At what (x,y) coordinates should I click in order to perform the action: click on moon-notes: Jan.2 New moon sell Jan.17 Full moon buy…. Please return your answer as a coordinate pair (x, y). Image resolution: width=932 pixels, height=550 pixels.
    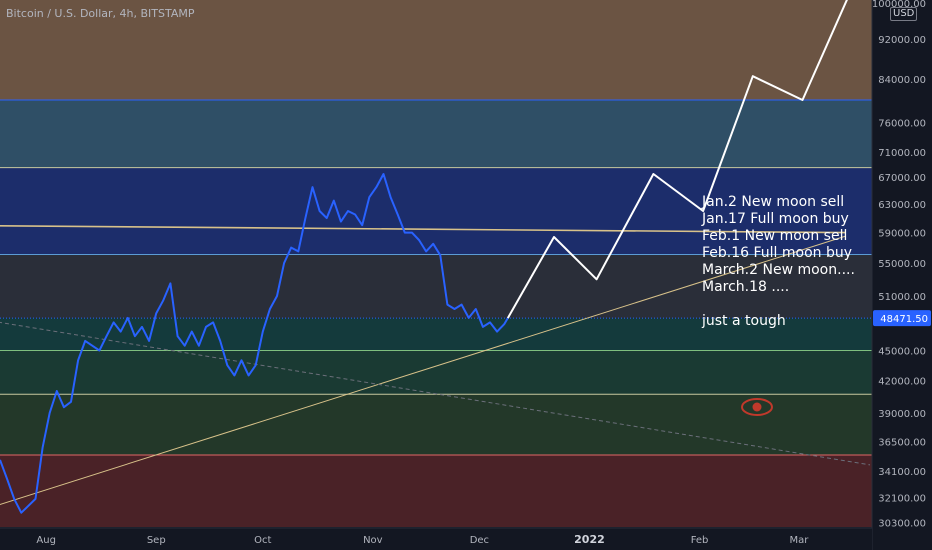
    Looking at the image, I should click on (778, 262).